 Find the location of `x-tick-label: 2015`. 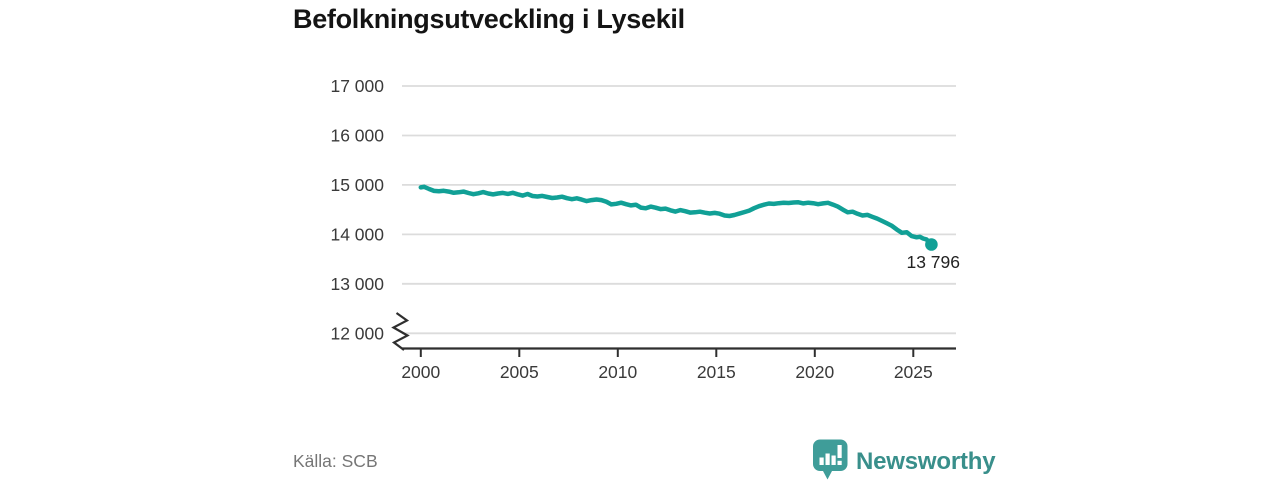

x-tick-label: 2015 is located at coordinates (716, 372).